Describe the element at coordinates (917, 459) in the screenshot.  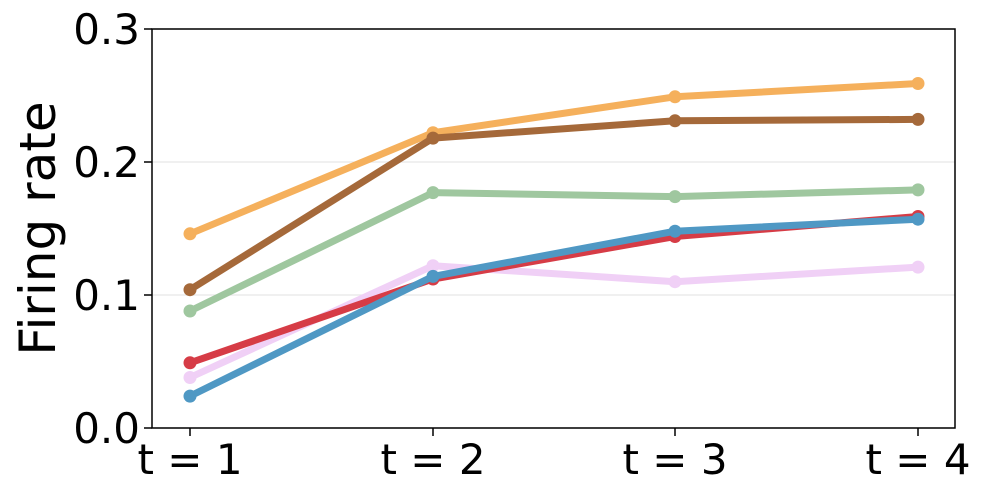
I see `x-tick-label: t = 4` at that location.